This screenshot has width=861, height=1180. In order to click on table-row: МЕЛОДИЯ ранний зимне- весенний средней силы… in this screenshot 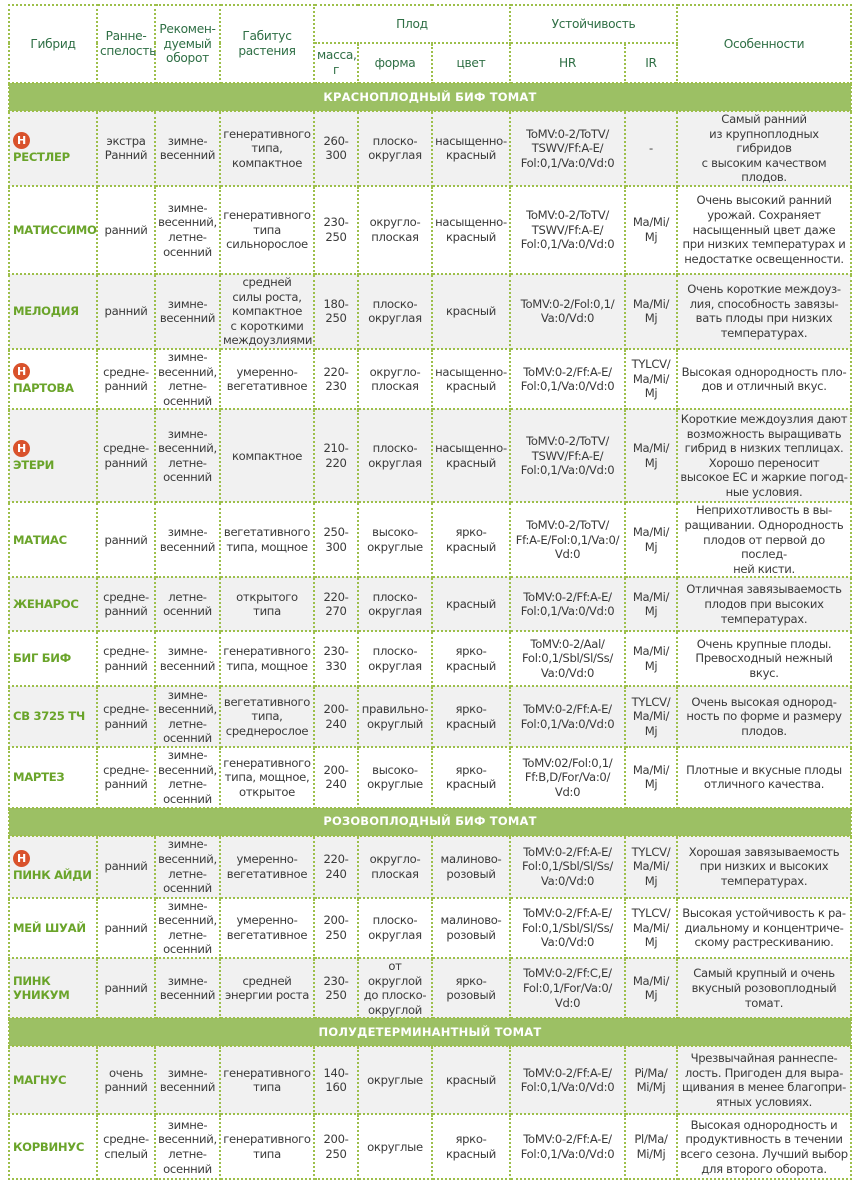, I will do `click(430, 311)`.